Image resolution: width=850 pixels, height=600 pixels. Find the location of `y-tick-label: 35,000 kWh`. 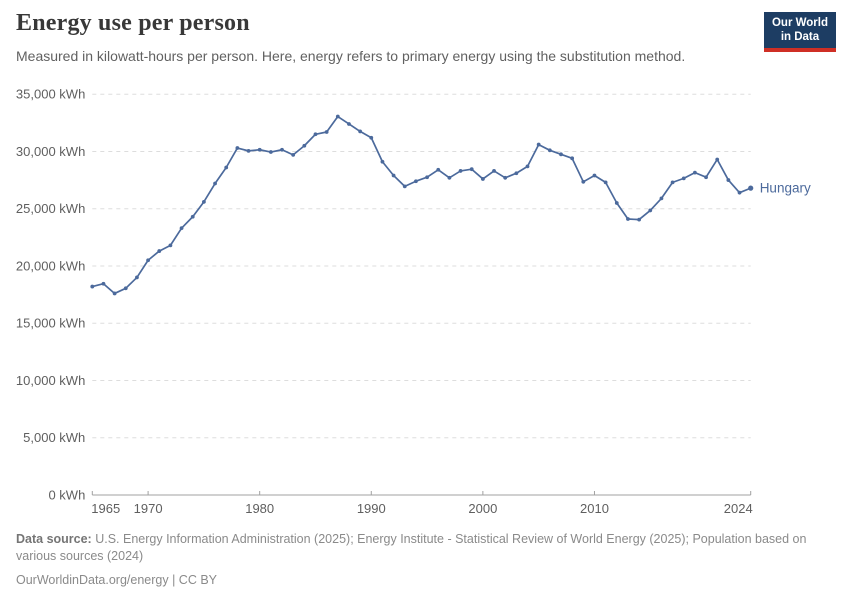

y-tick-label: 35,000 kWh is located at coordinates (50, 94).